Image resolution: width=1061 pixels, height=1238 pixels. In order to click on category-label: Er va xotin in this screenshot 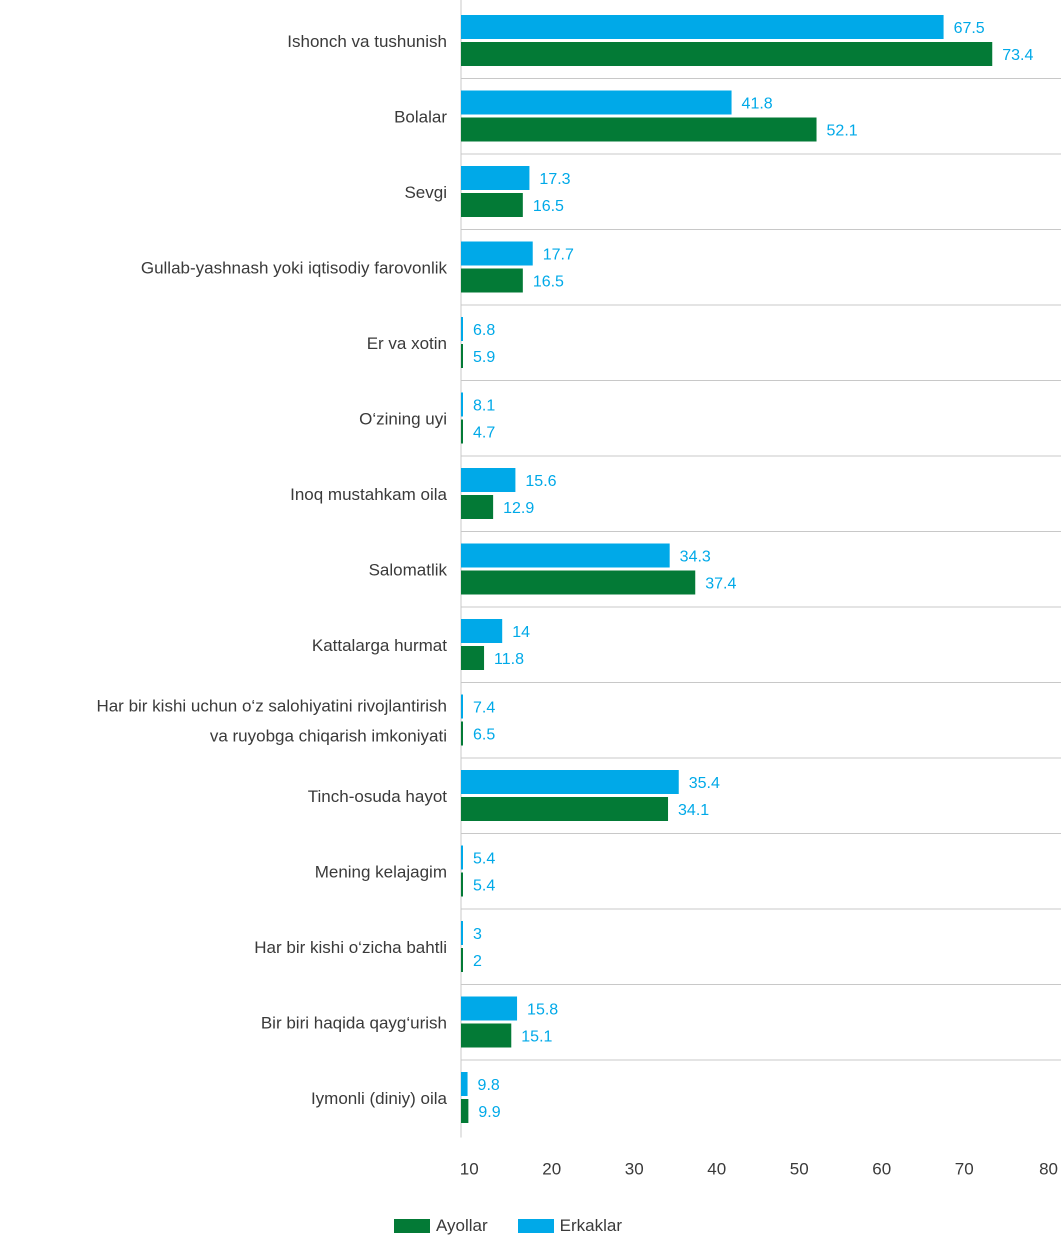, I will do `click(407, 343)`.